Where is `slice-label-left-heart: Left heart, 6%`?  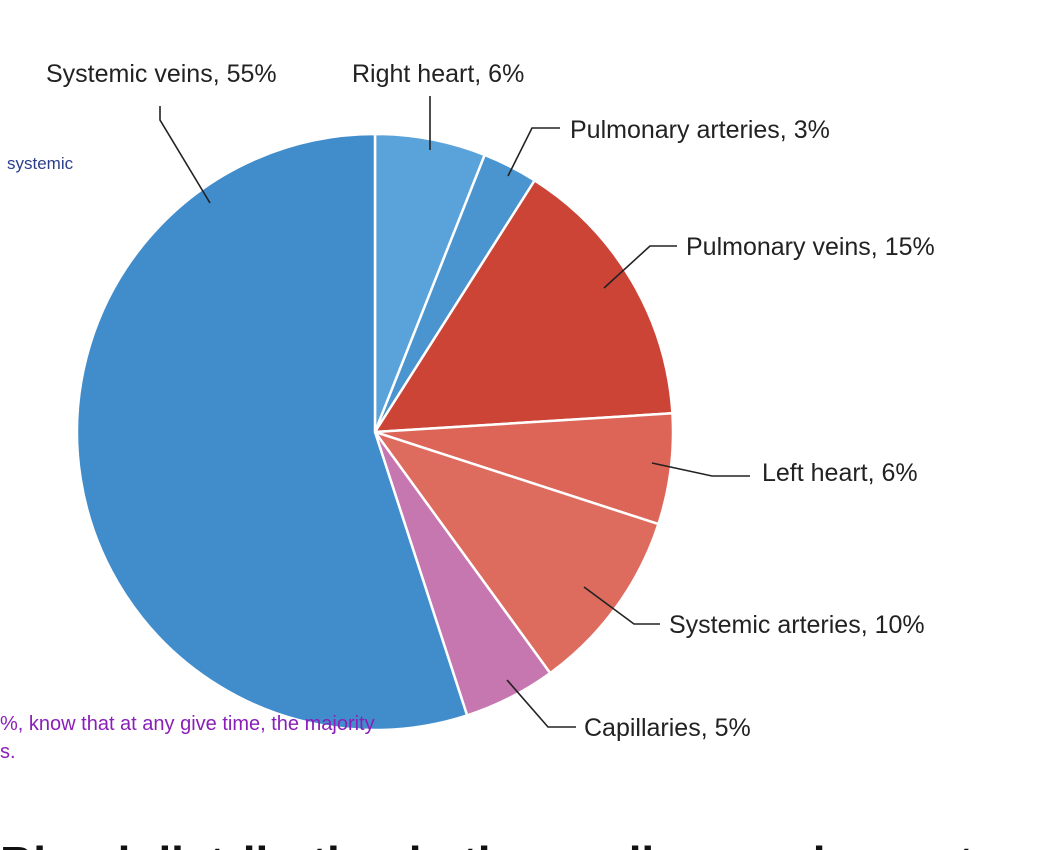 slice-label-left-heart: Left heart, 6% is located at coordinates (840, 473).